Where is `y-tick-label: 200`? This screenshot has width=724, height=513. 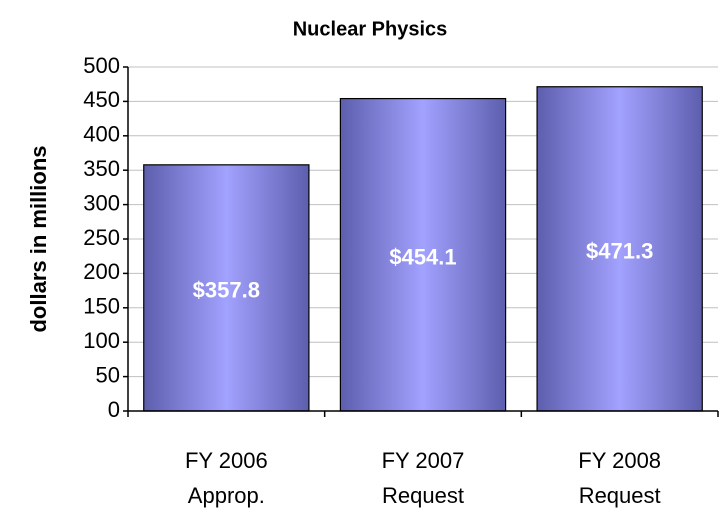 y-tick-label: 200 is located at coordinates (101, 271).